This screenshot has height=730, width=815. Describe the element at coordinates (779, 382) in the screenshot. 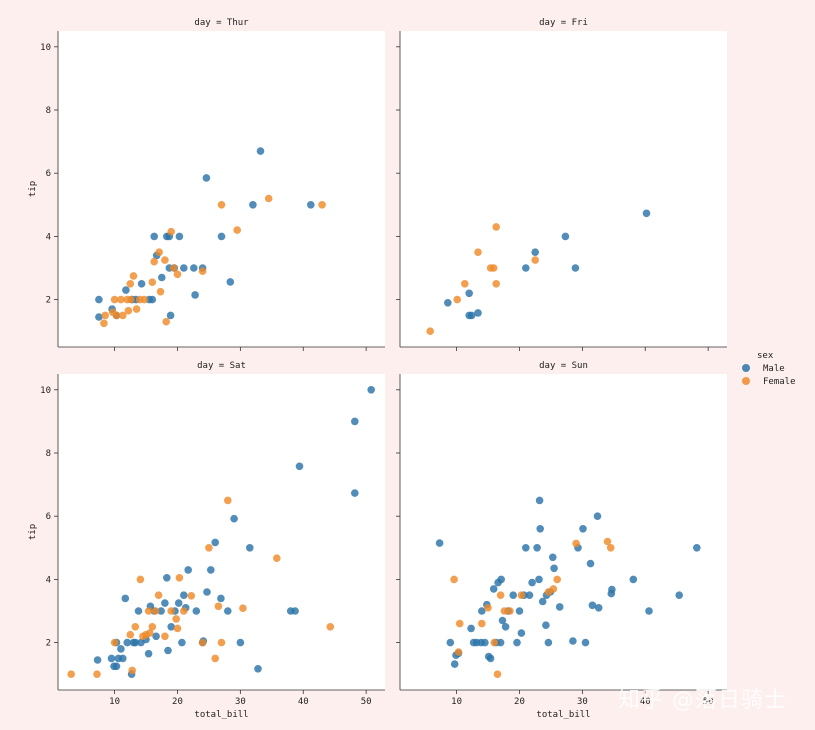

I see `legend-label-female: Female` at that location.